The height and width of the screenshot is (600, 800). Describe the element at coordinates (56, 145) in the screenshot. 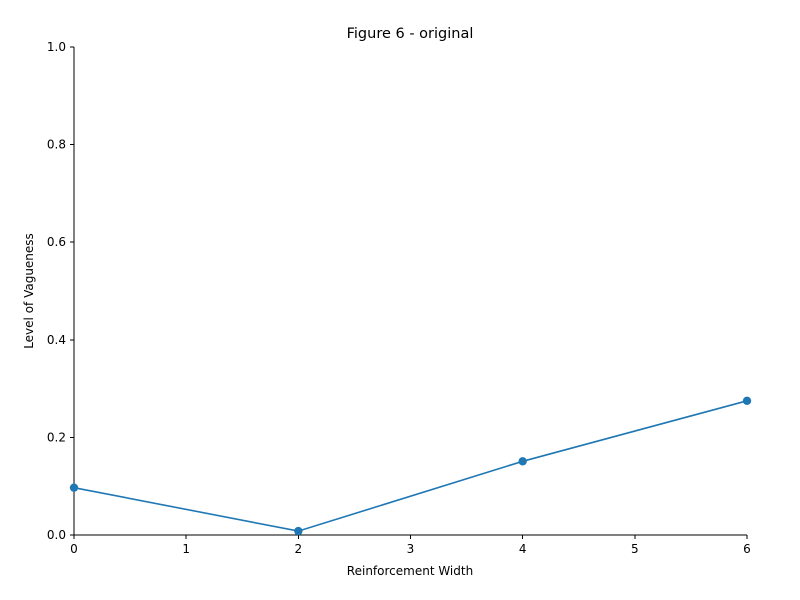

I see `y-tick-label: 0.8` at that location.